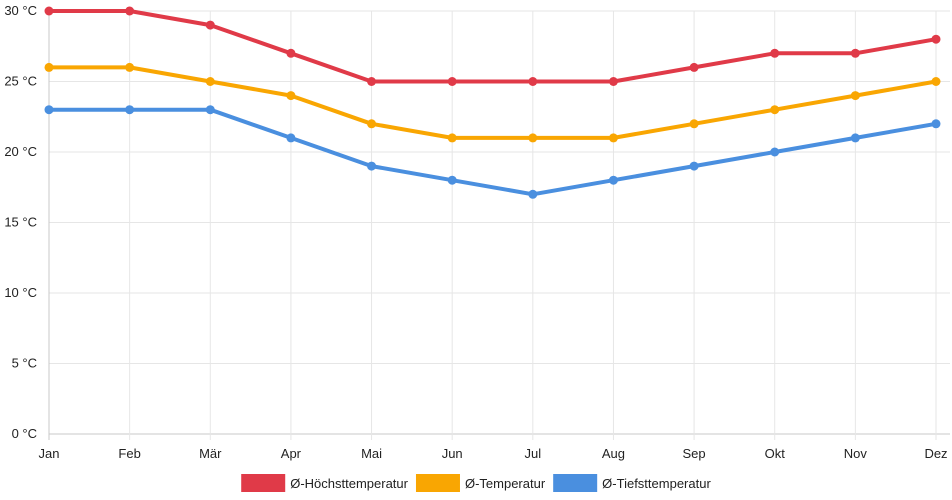 The height and width of the screenshot is (500, 952). I want to click on x-tick-label: Okt, so click(775, 453).